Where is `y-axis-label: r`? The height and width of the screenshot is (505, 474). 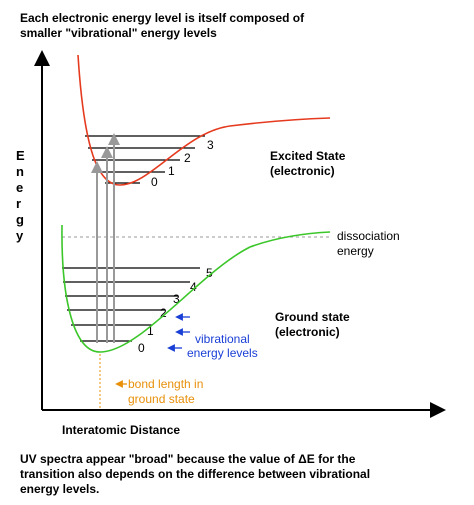
y-axis-label: r is located at coordinates (18, 203).